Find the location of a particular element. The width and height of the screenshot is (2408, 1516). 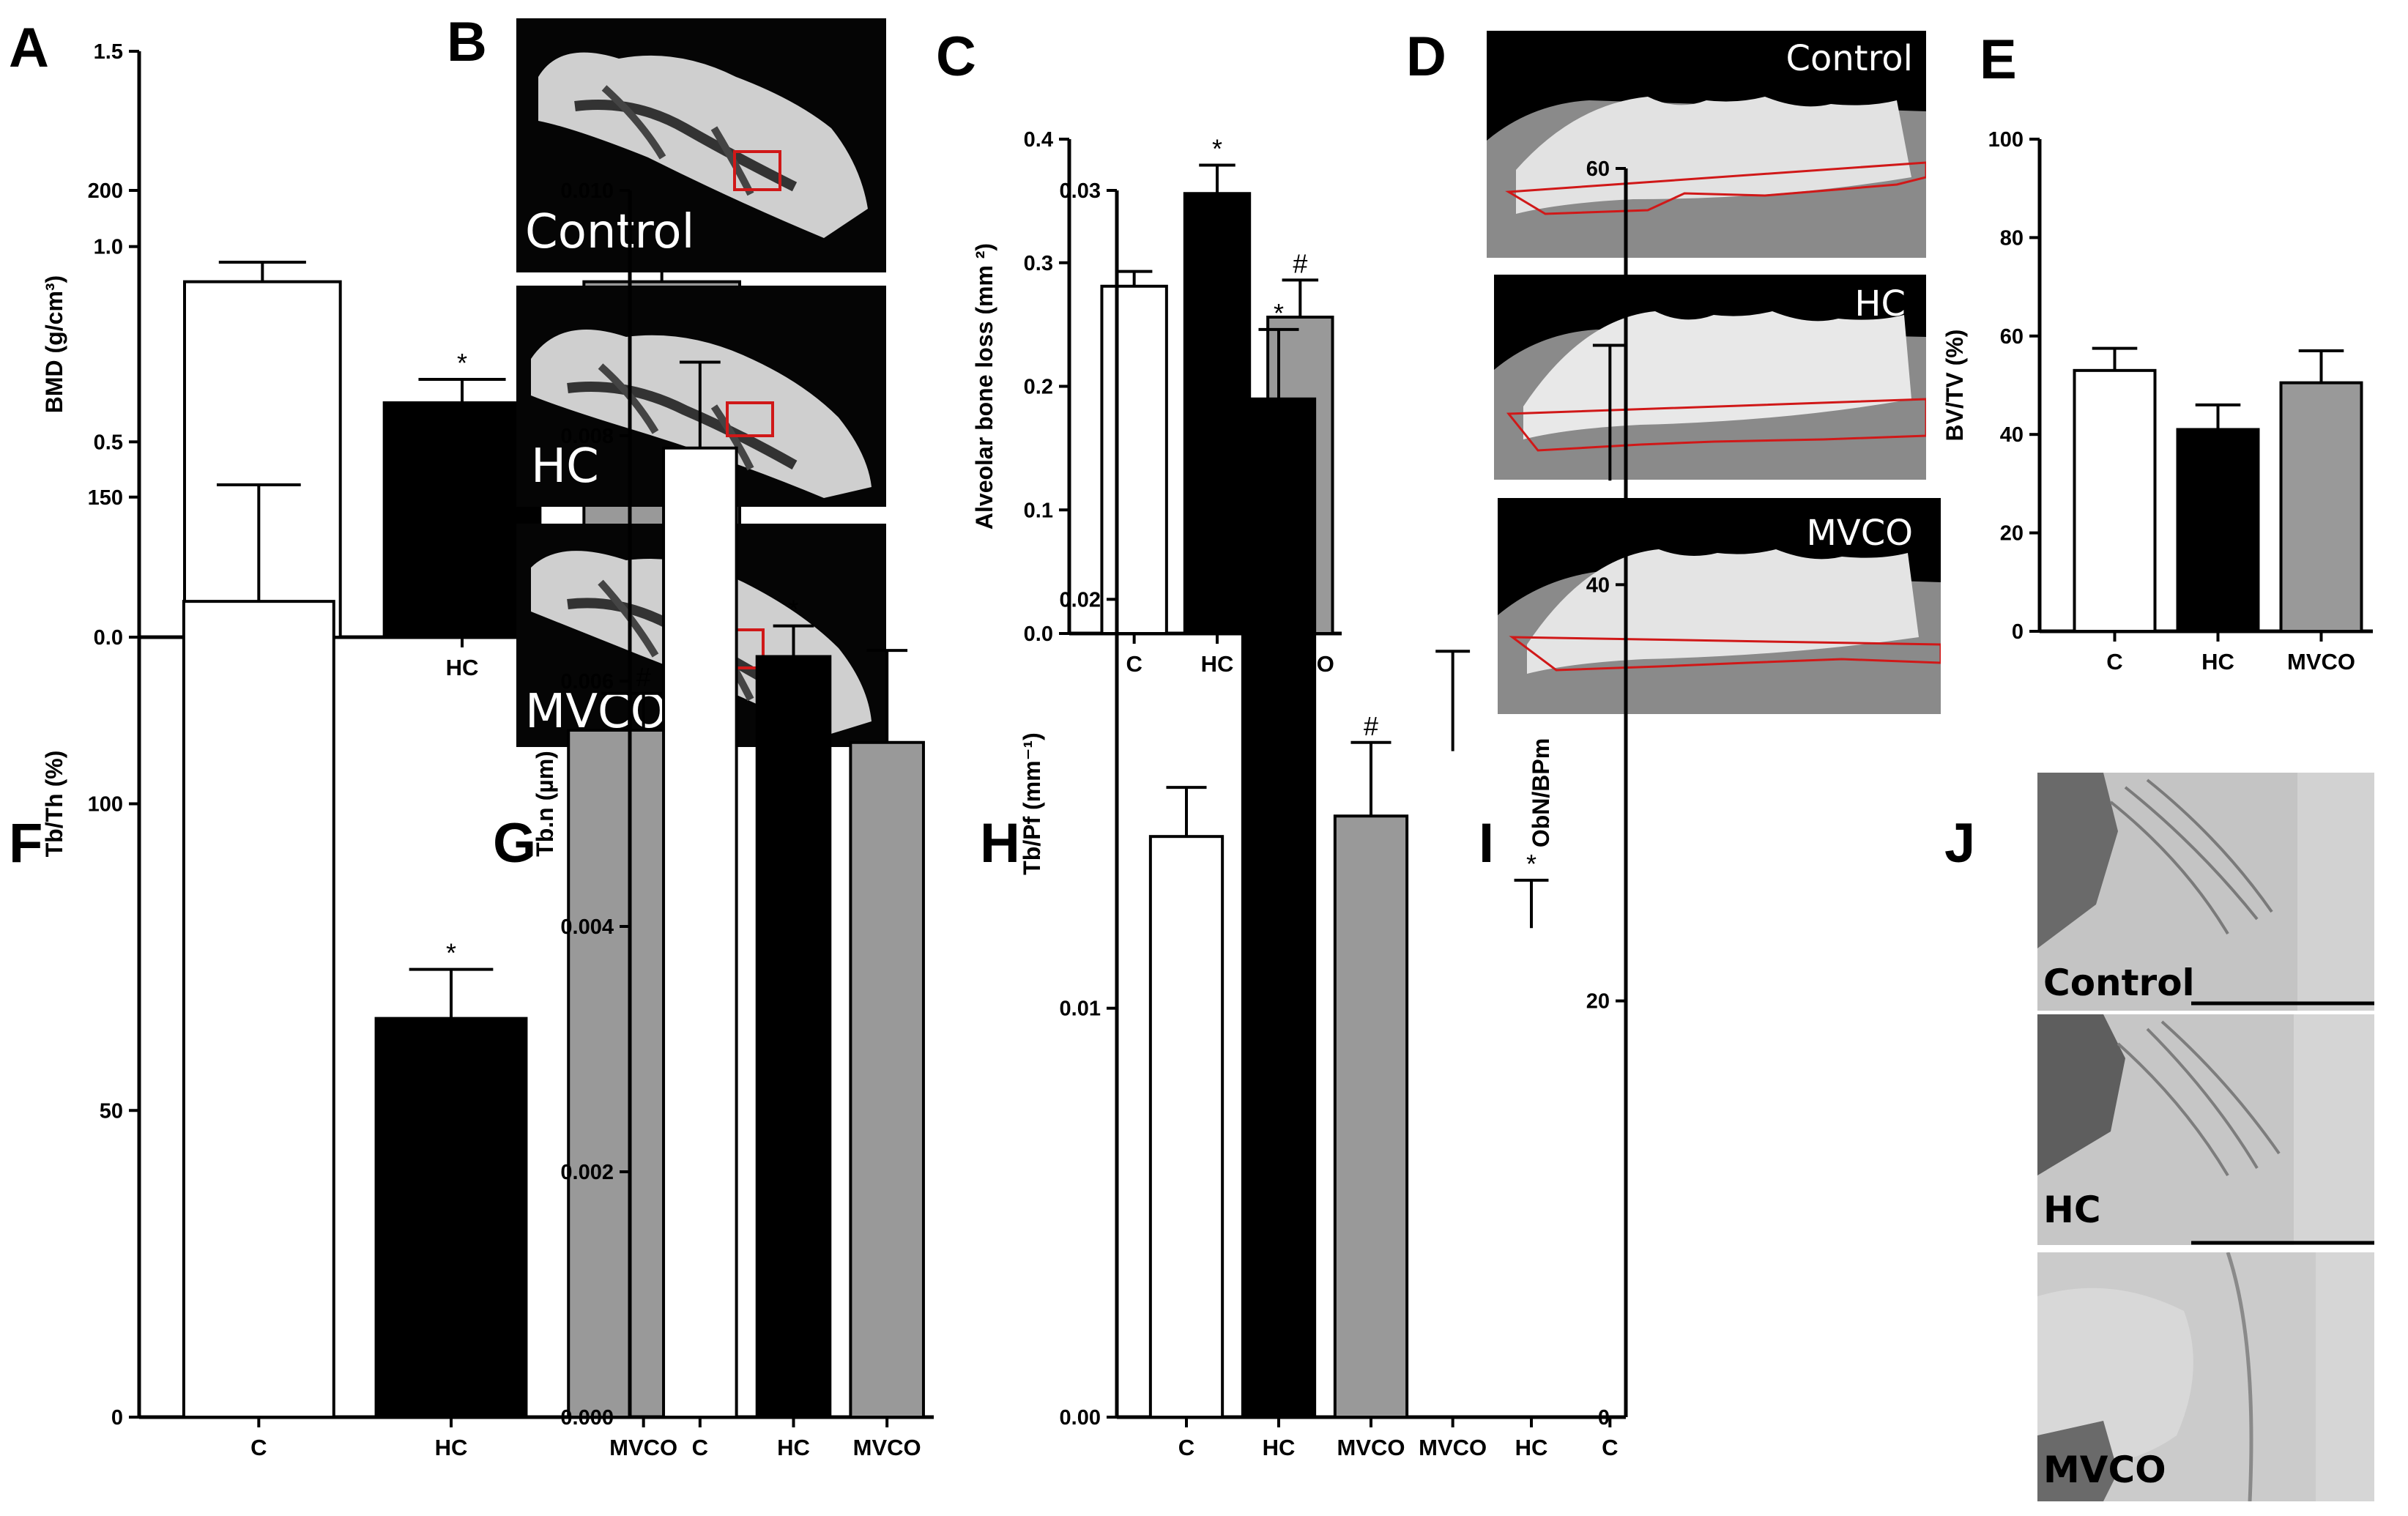

histology-mvco-image is located at coordinates (2205, 1376).